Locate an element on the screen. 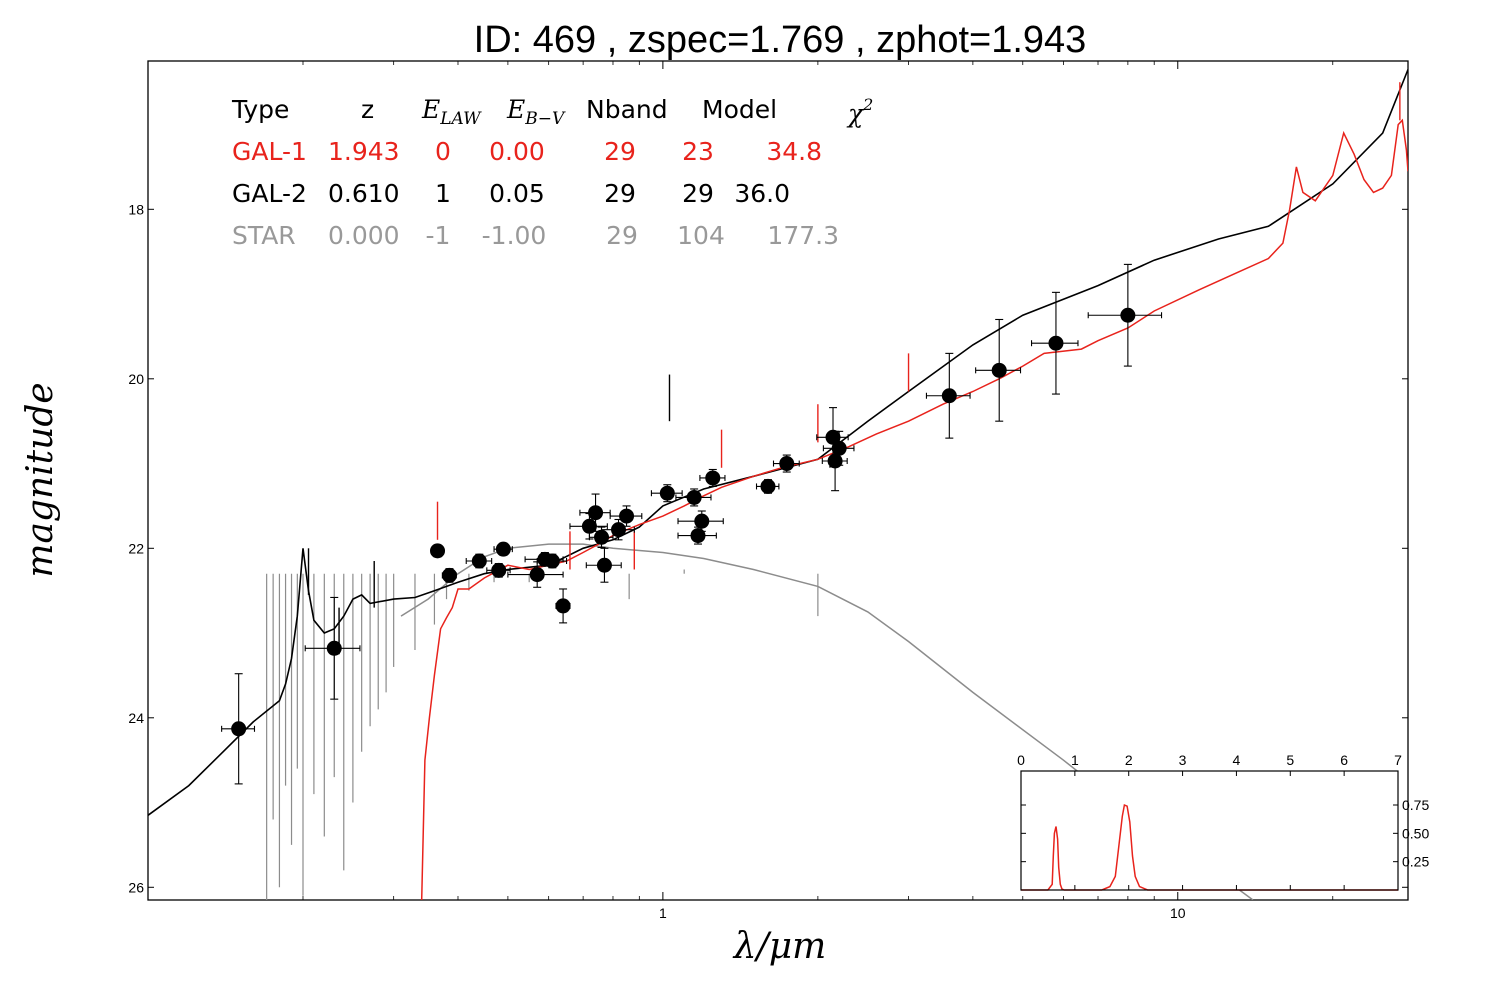 The width and height of the screenshot is (1500, 1000). cell-chi2: 36.0 is located at coordinates (762, 193).